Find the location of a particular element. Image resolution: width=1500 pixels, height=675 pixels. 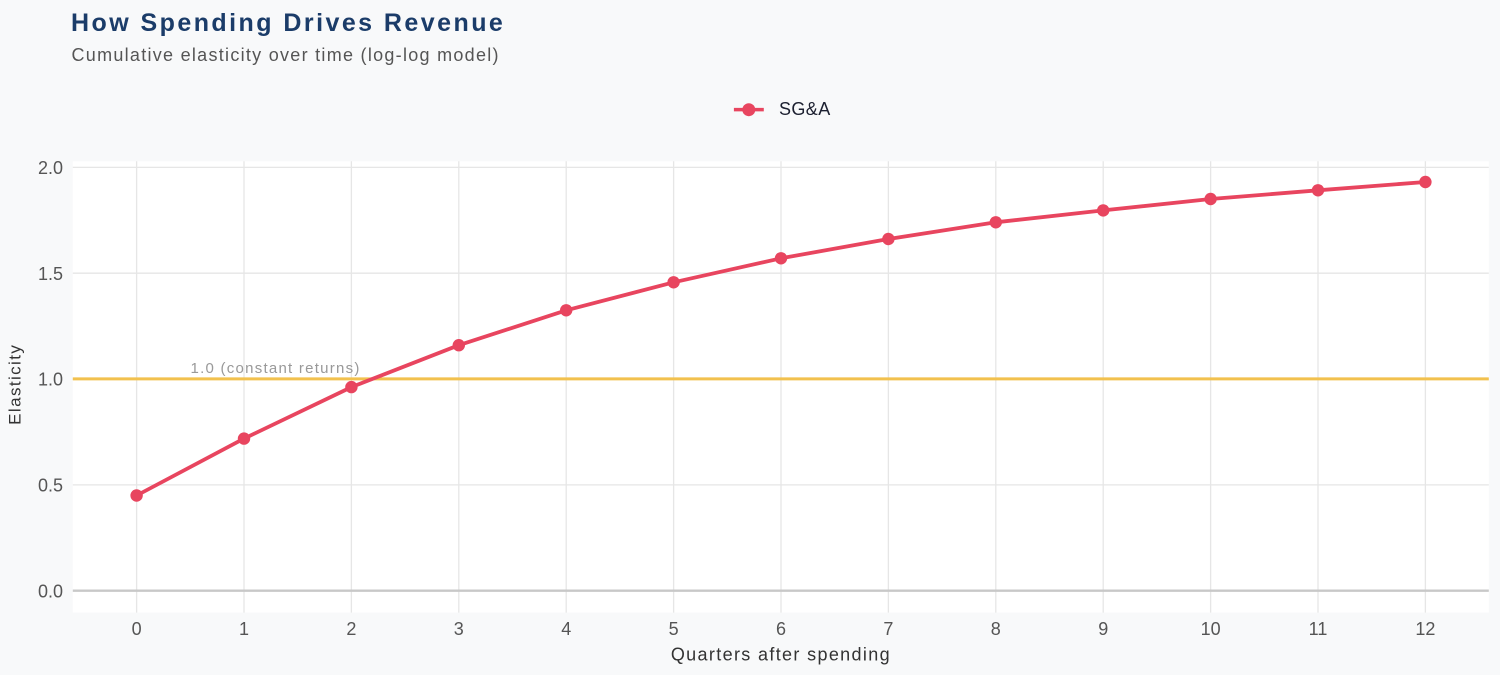

svg-text: 7 is located at coordinates (888, 629).